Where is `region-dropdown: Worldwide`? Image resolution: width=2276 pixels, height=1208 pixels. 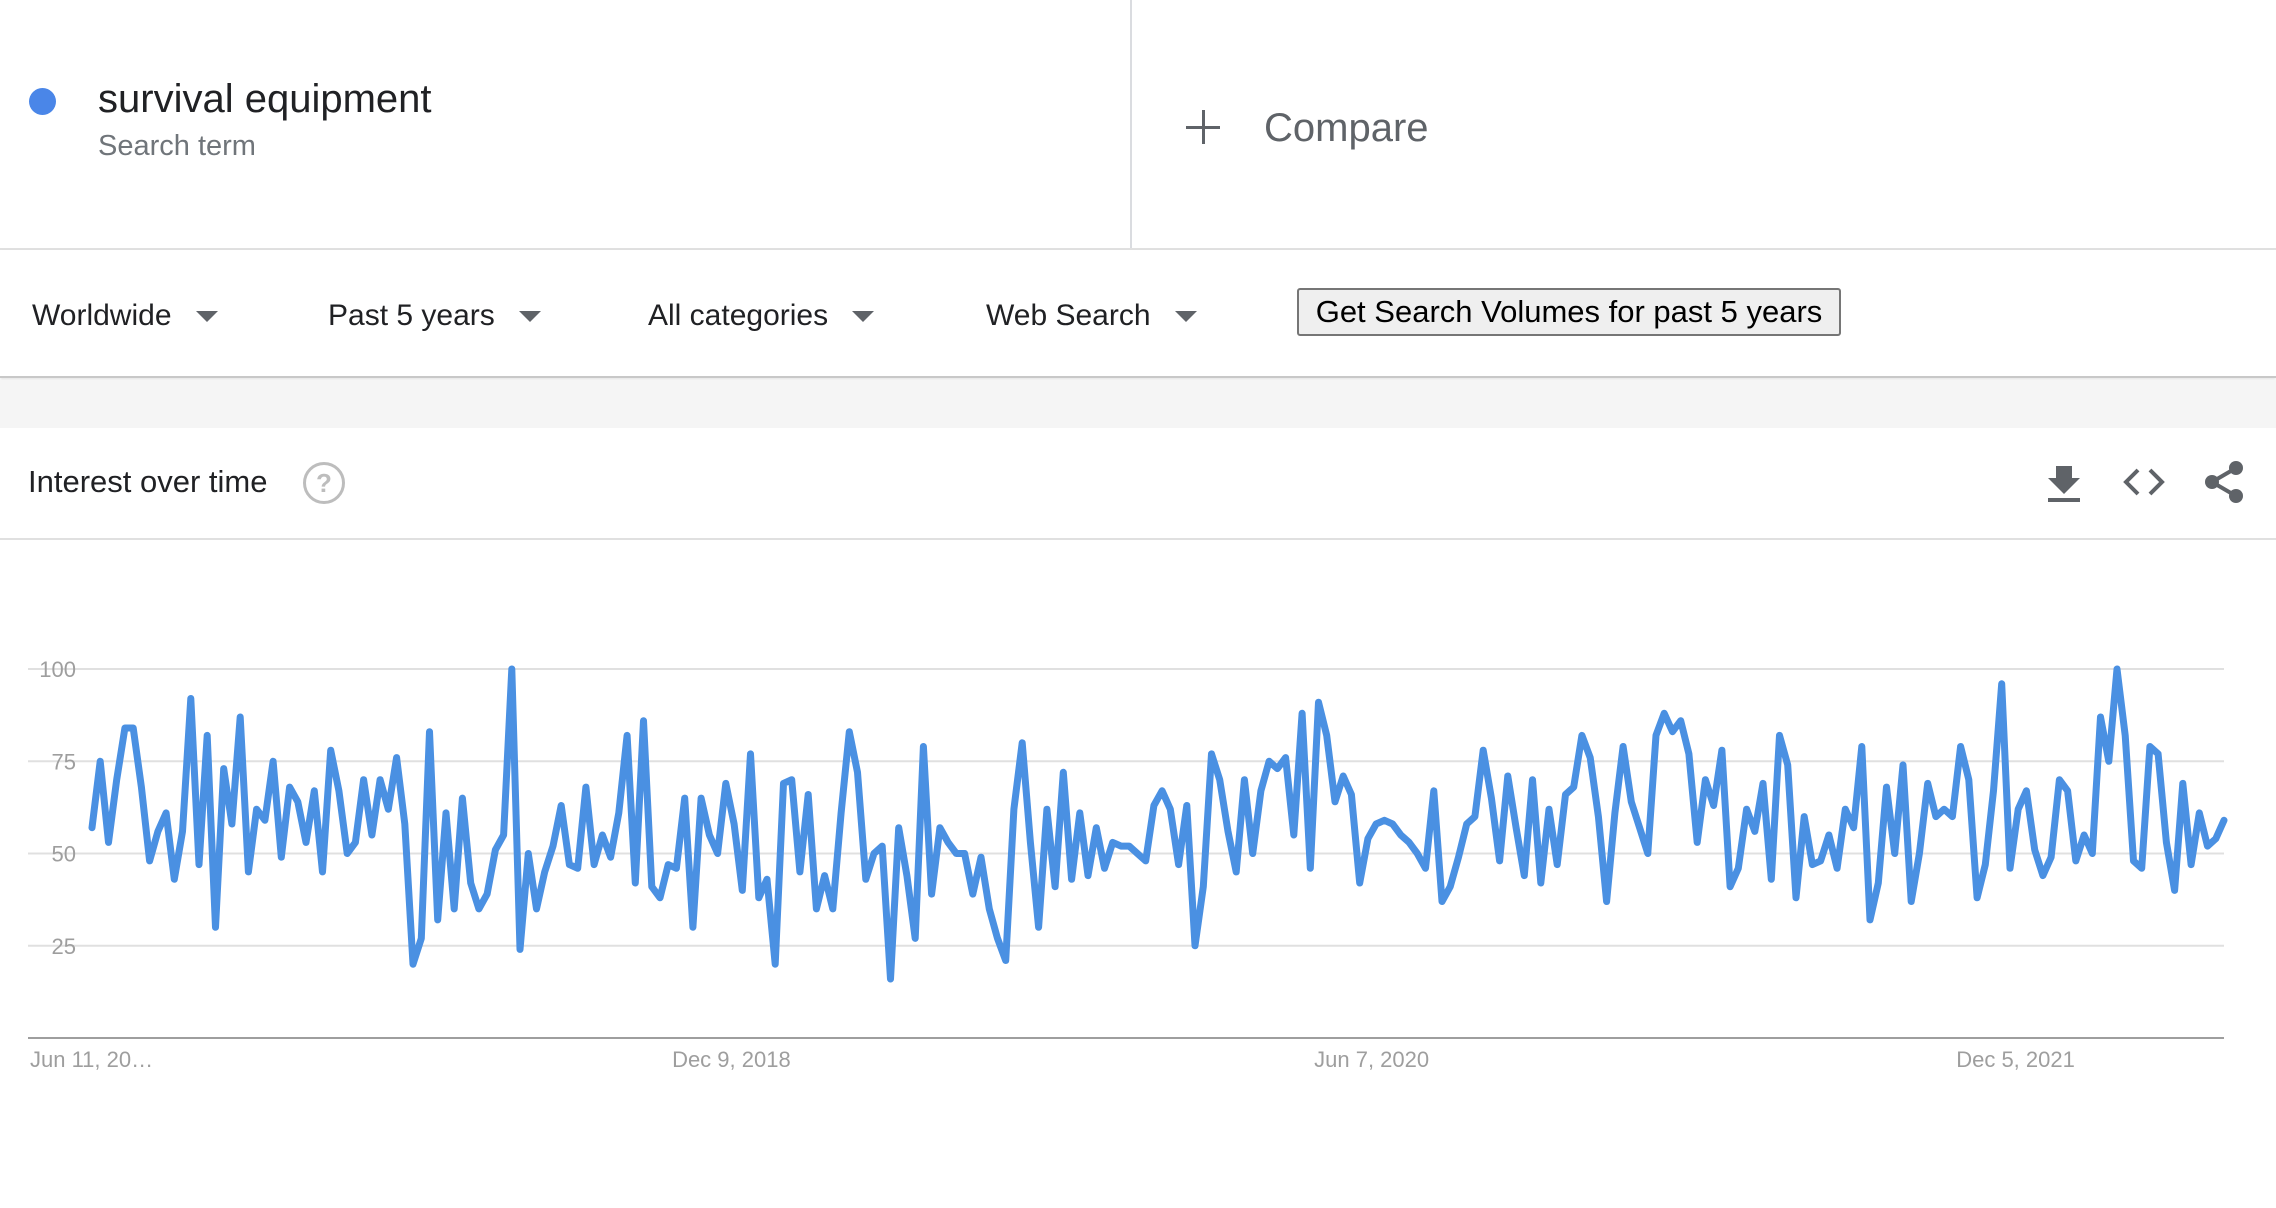 region-dropdown: Worldwide is located at coordinates (125, 316).